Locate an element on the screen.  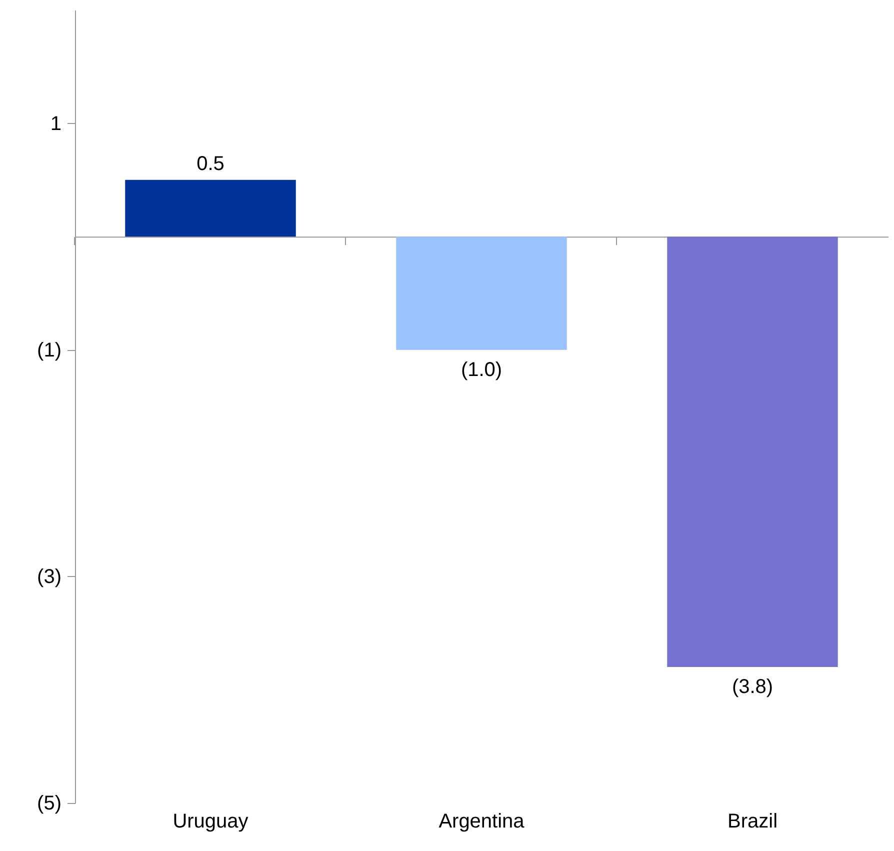
y-tick-label: (1) is located at coordinates (49, 350).